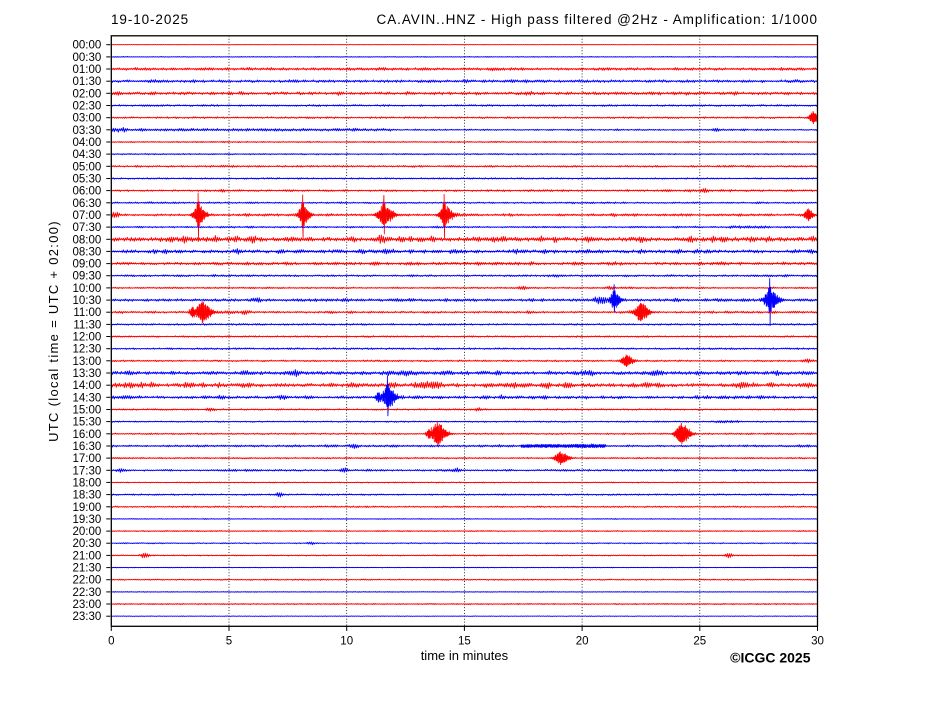 The height and width of the screenshot is (701, 927). What do you see at coordinates (87, 192) in the screenshot?
I see `svg-text: 06:00` at bounding box center [87, 192].